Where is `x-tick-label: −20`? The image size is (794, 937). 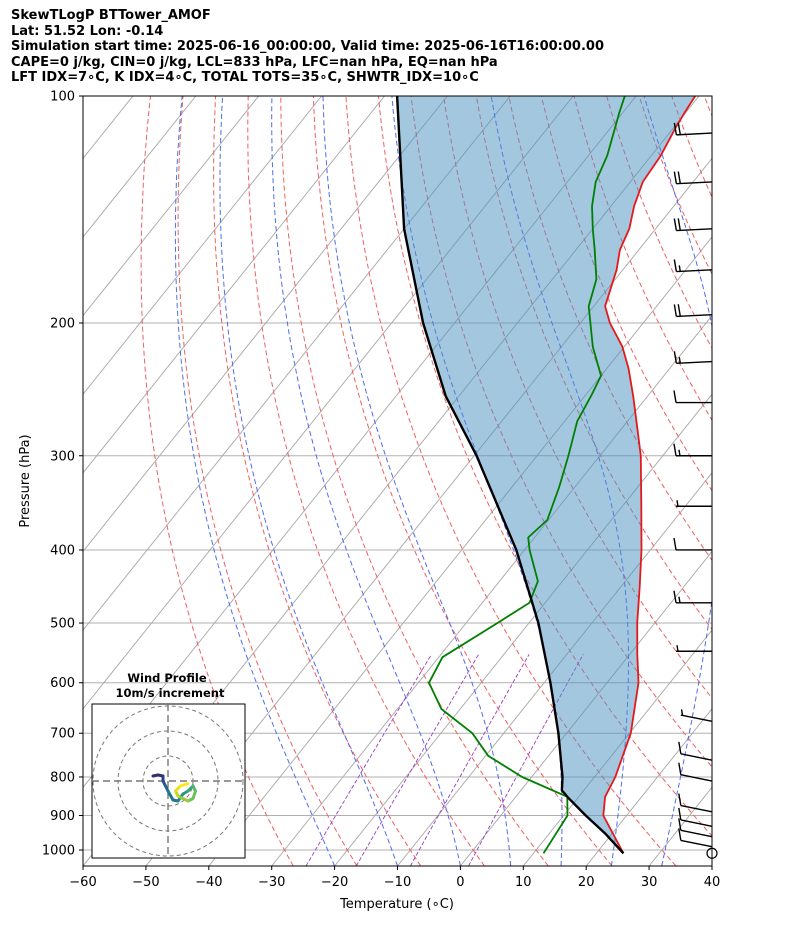
x-tick-label: −20 is located at coordinates (334, 882).